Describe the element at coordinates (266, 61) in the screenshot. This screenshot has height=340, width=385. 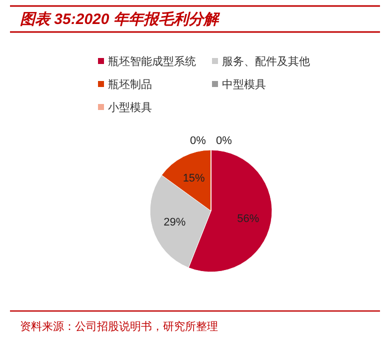
I see `legend-label: 服务、配件及其他` at that location.